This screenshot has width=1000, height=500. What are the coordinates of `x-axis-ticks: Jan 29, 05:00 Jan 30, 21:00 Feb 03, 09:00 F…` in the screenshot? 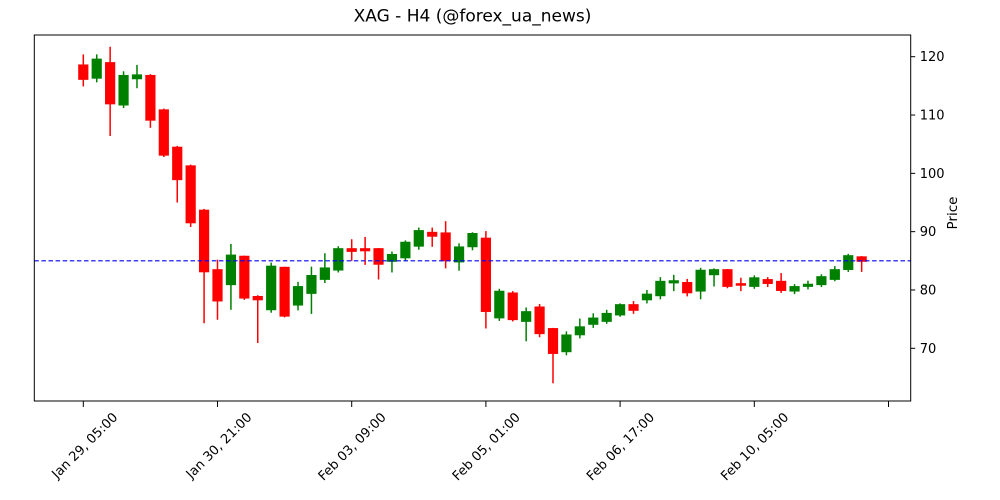 It's located at (469, 442).